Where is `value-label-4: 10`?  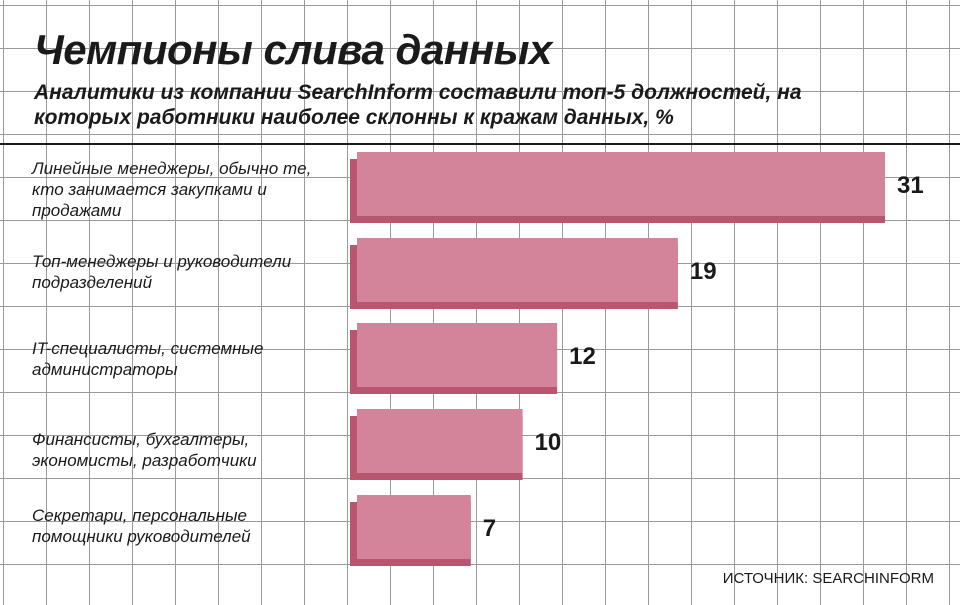 value-label-4: 10 is located at coordinates (548, 442).